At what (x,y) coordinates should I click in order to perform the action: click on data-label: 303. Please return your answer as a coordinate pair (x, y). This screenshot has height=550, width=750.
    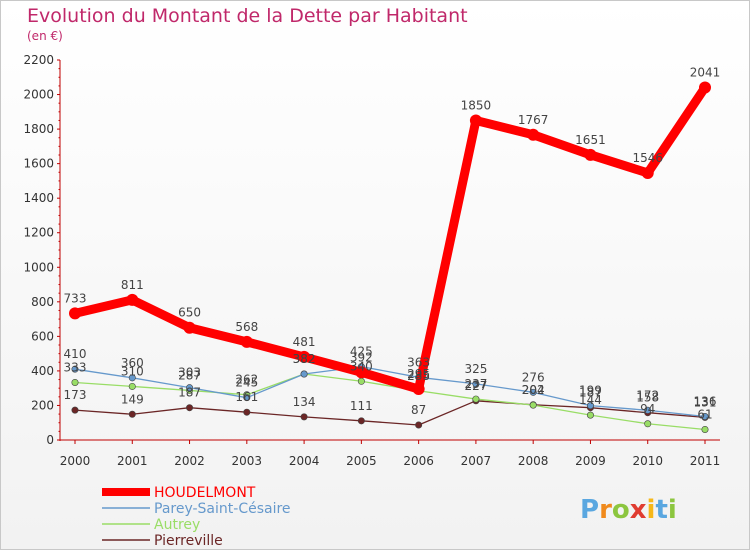
    Looking at the image, I should click on (189, 373).